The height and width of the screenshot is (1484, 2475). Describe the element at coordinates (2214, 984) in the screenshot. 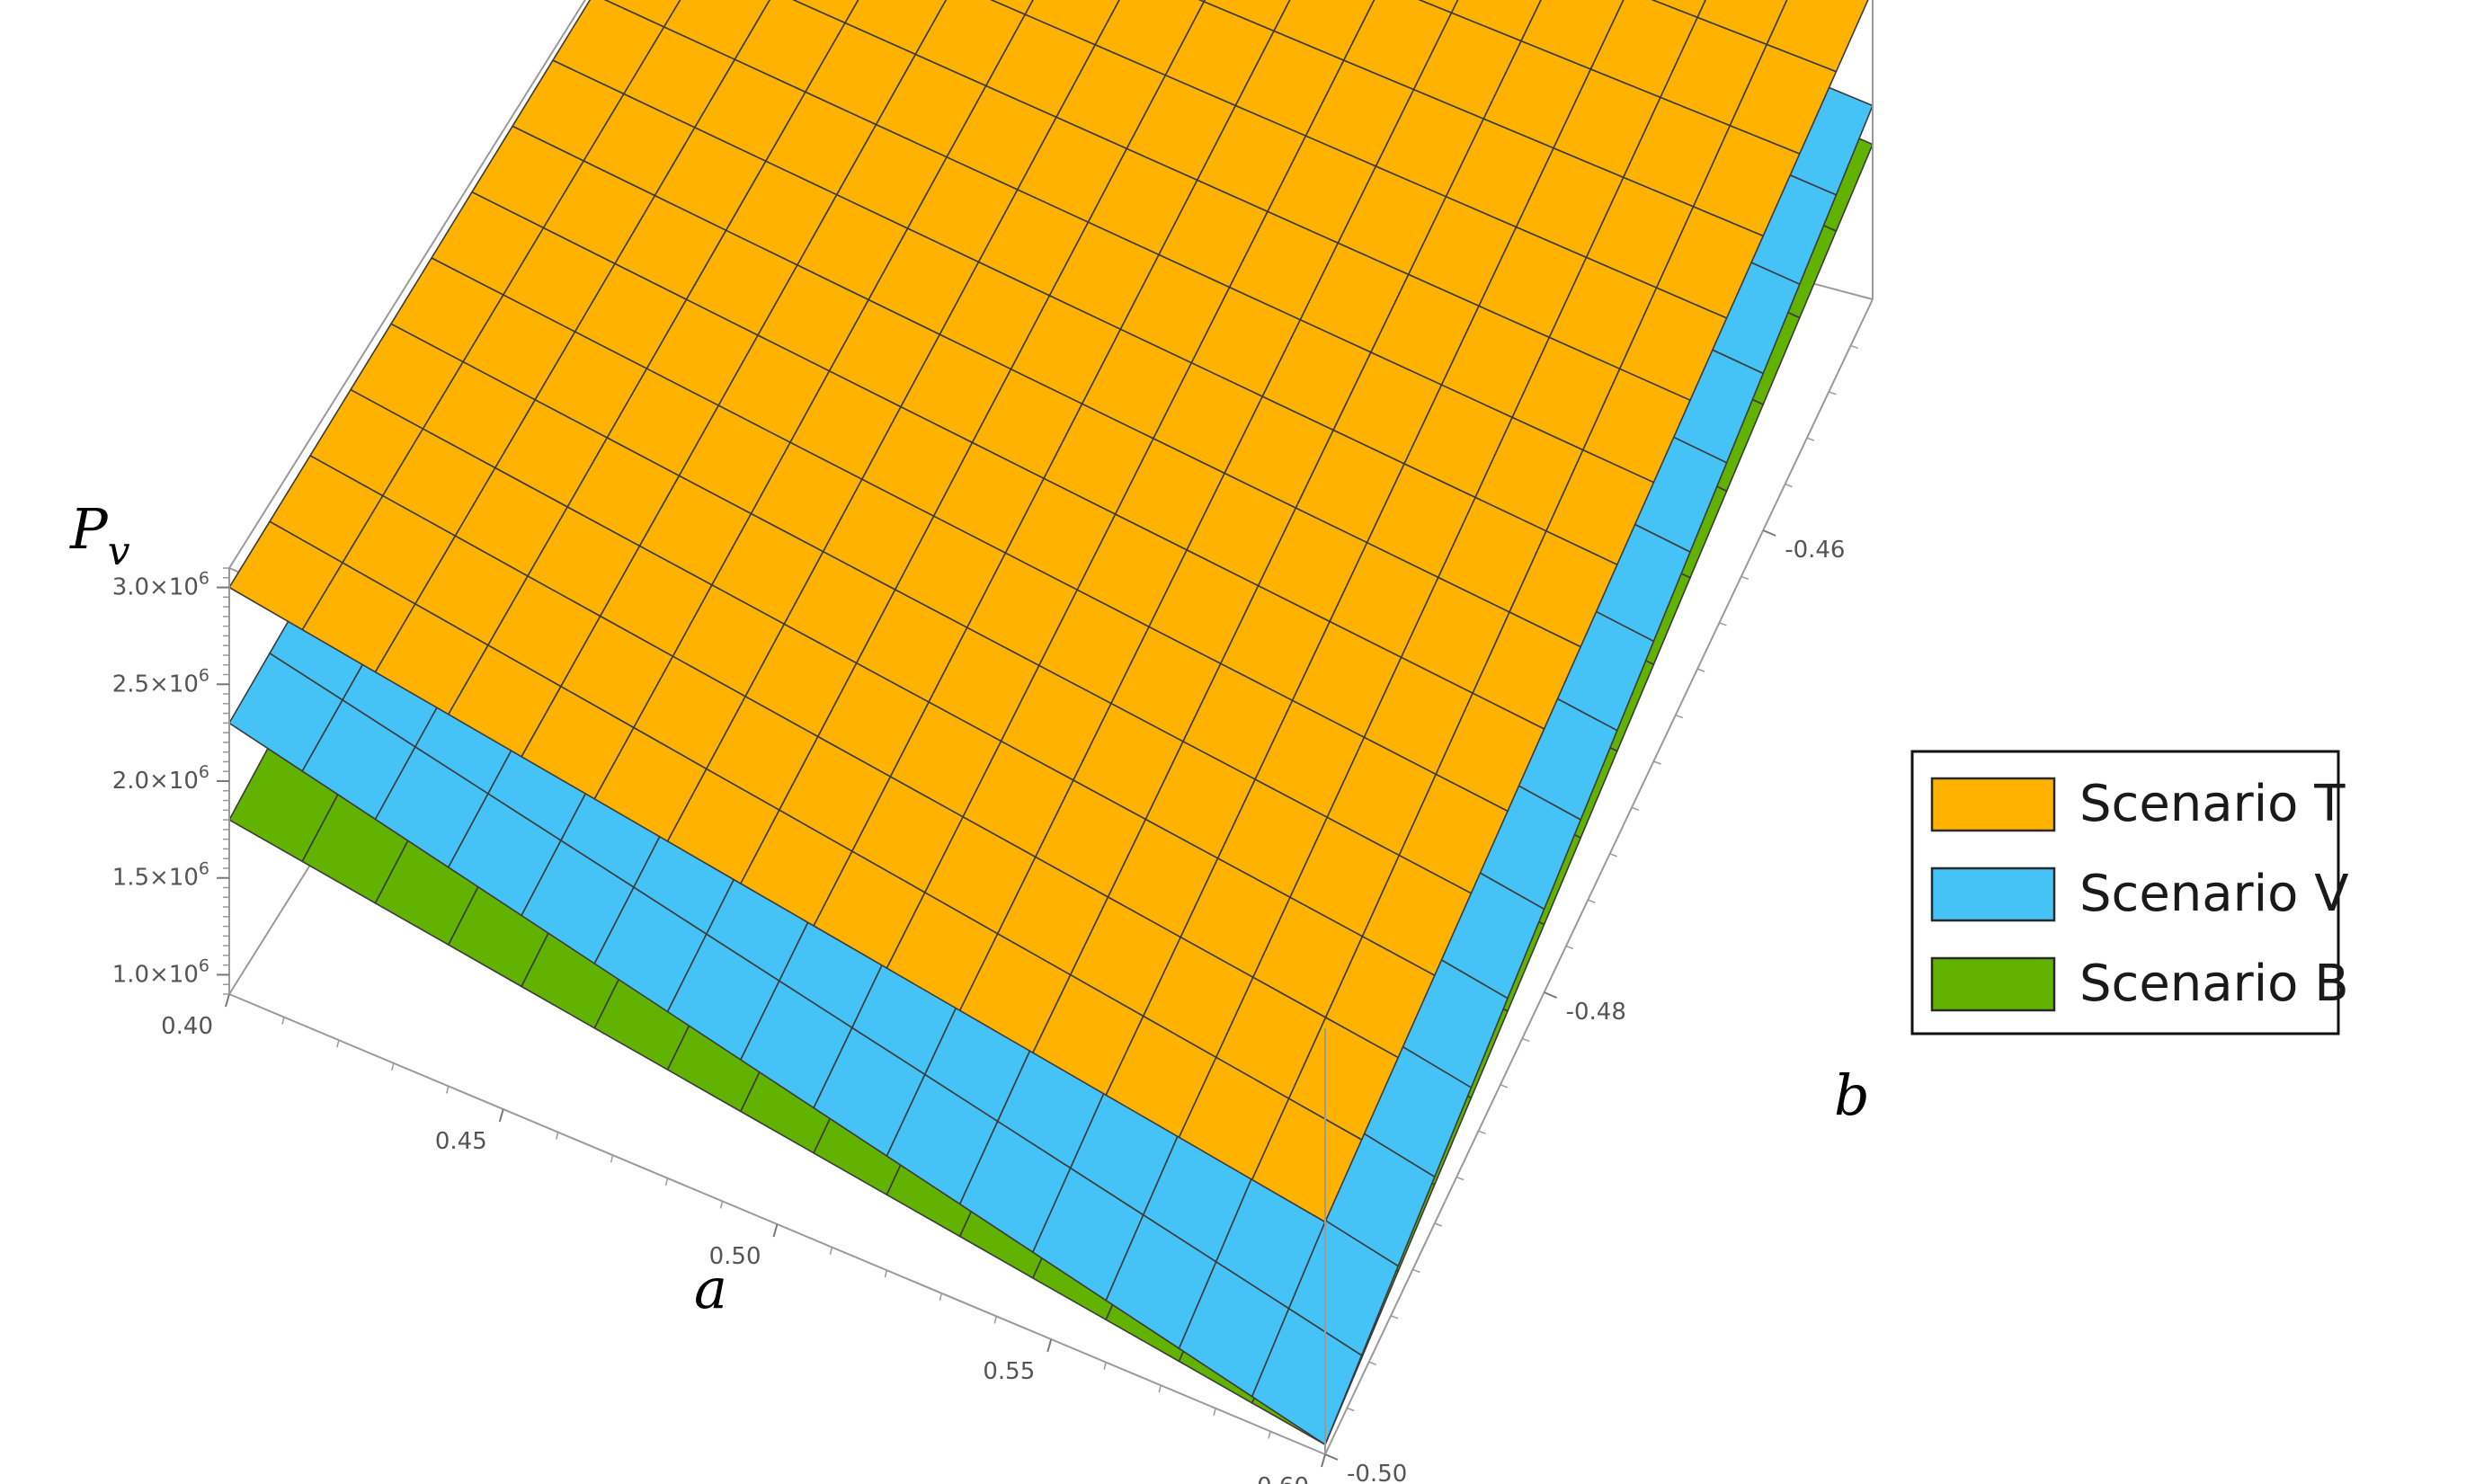

I see `legend-label: Scenario B` at that location.